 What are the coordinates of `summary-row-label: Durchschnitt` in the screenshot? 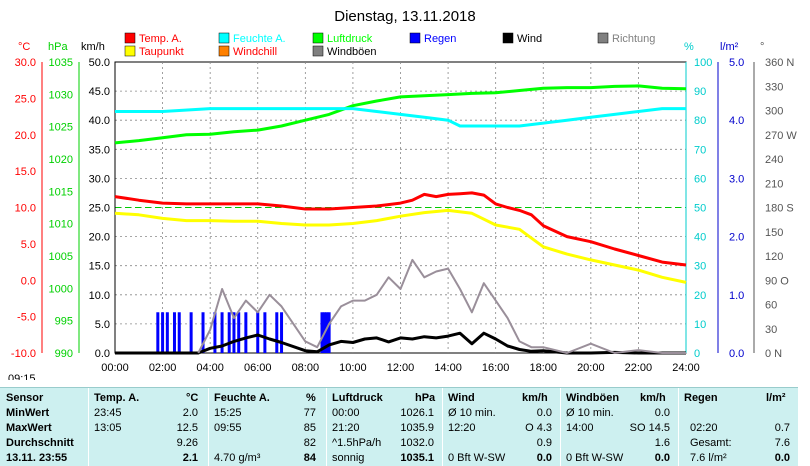 It's located at (40, 443).